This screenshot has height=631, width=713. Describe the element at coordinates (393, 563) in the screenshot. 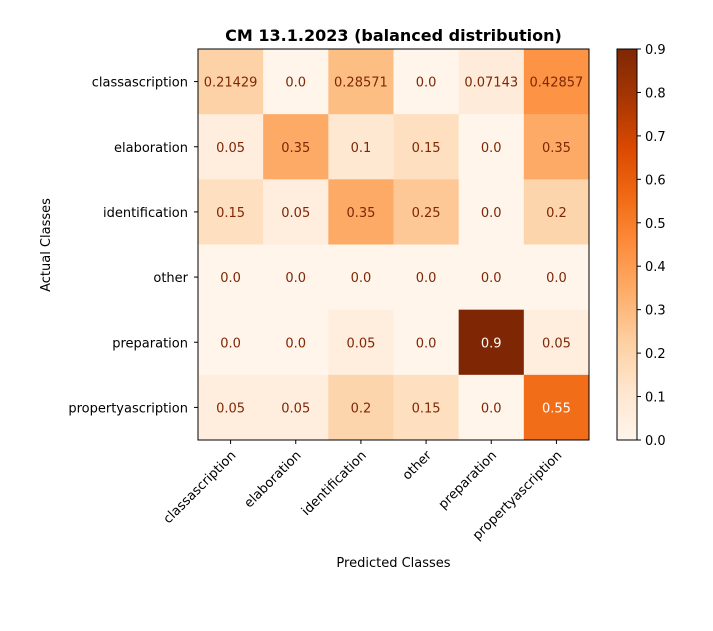

I see `x-axis-label: Predicted Classes` at that location.